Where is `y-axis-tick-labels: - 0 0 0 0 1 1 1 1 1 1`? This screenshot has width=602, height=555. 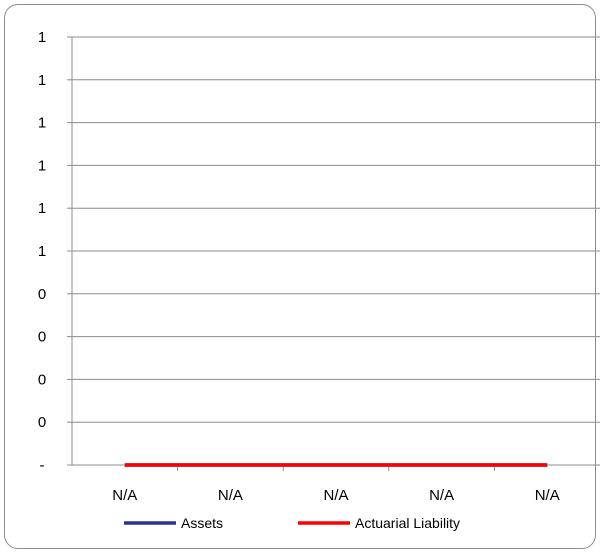
y-axis-tick-labels: - 0 0 0 0 1 1 1 1 1 1 is located at coordinates (42, 251).